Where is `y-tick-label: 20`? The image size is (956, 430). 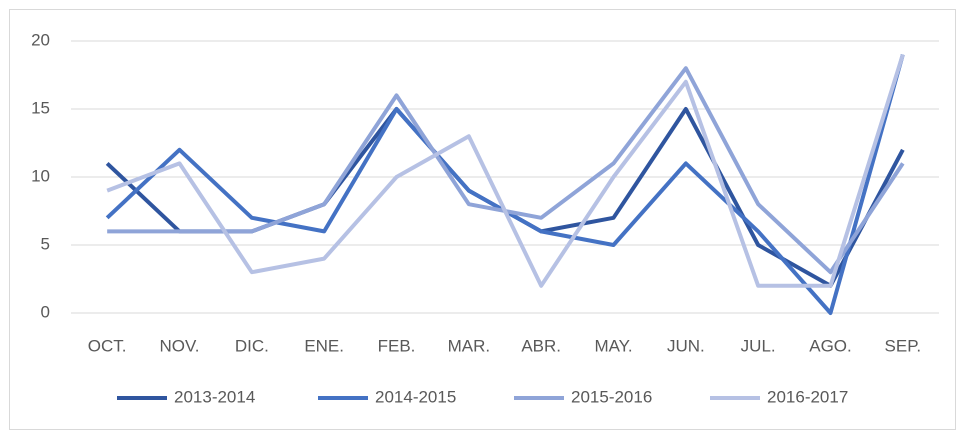 y-tick-label: 20 is located at coordinates (40, 39).